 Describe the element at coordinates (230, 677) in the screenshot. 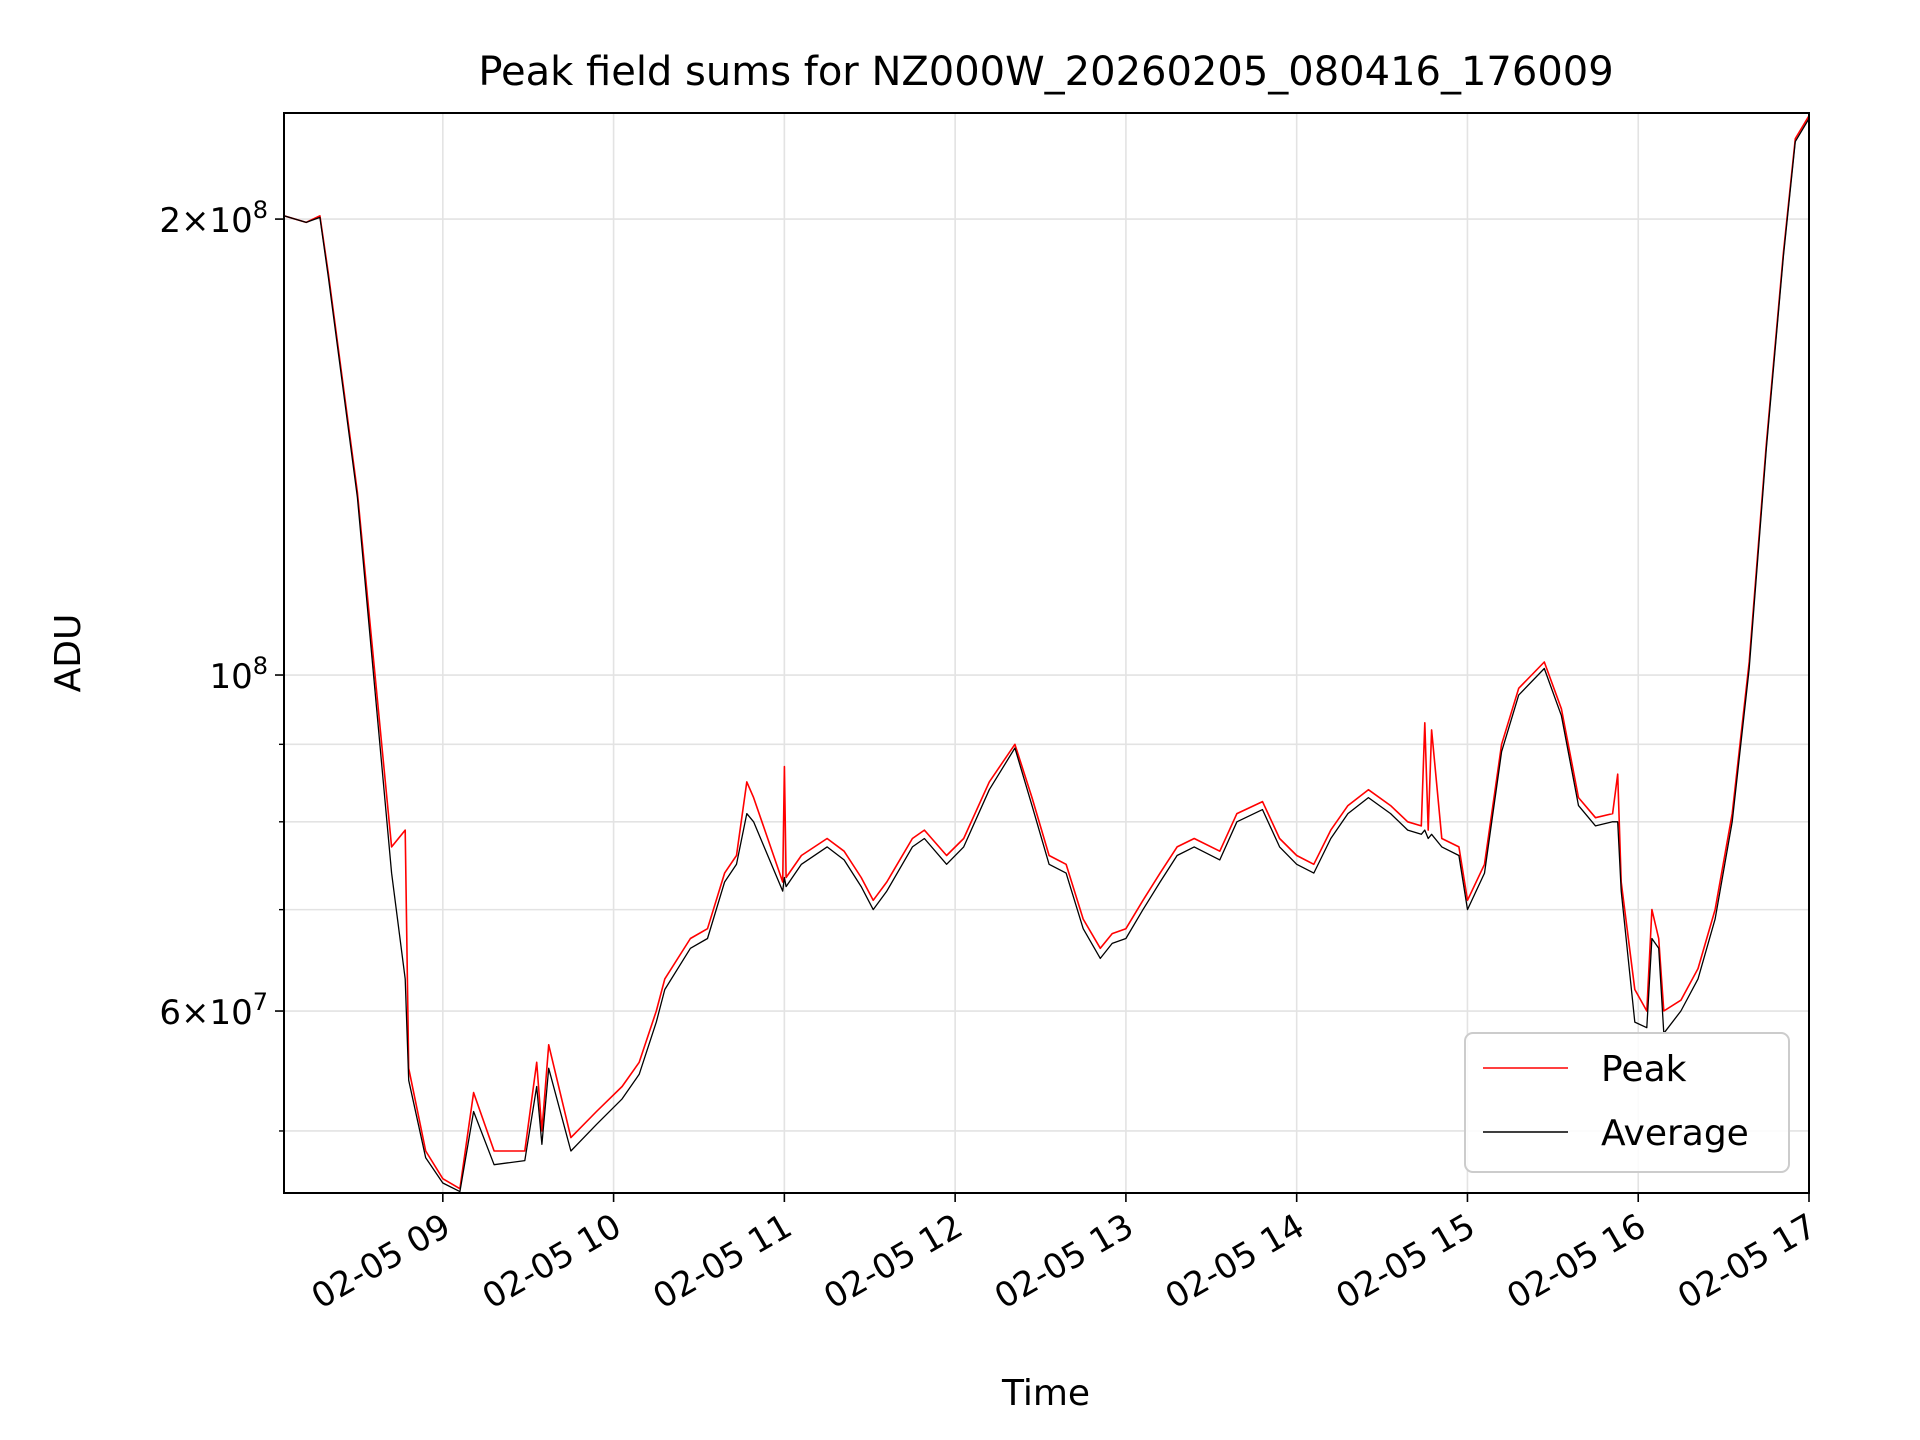

I see `y-tick-mantissa: 10` at that location.